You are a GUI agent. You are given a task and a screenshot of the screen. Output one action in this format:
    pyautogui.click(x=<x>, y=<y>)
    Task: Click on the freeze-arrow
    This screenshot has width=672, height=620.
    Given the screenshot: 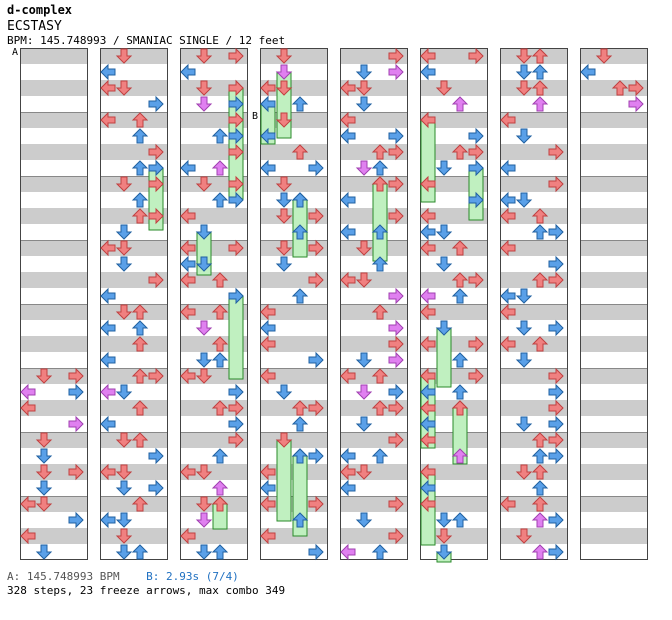 What is the action you would take?
    pyautogui.click(x=444, y=357)
    